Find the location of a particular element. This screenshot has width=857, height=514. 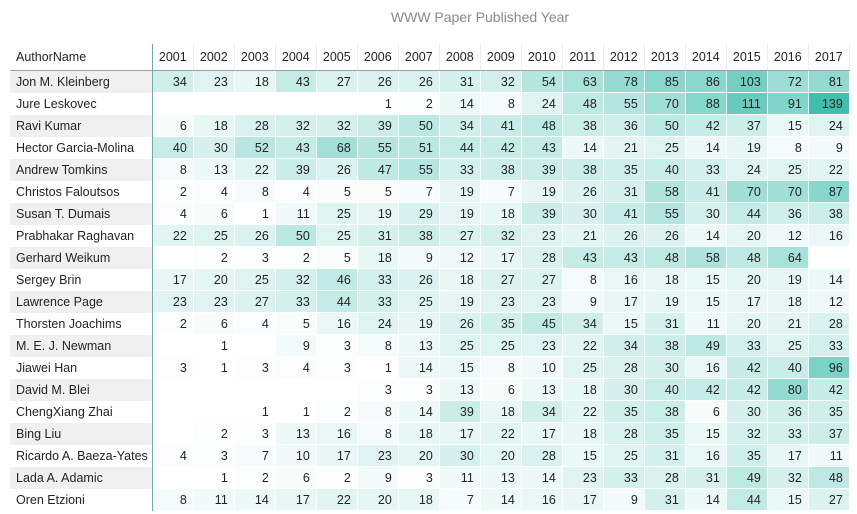

row-header-label: AuthorName is located at coordinates (81, 57).